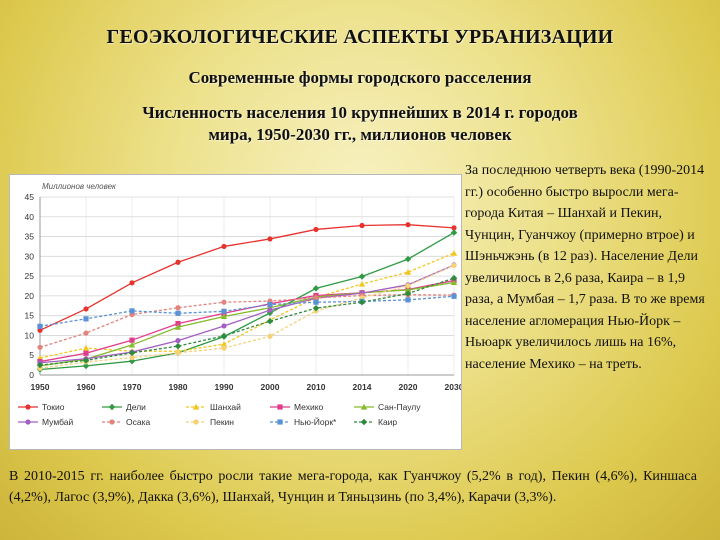  I want to click on legend-label: Токио, so click(53, 407).